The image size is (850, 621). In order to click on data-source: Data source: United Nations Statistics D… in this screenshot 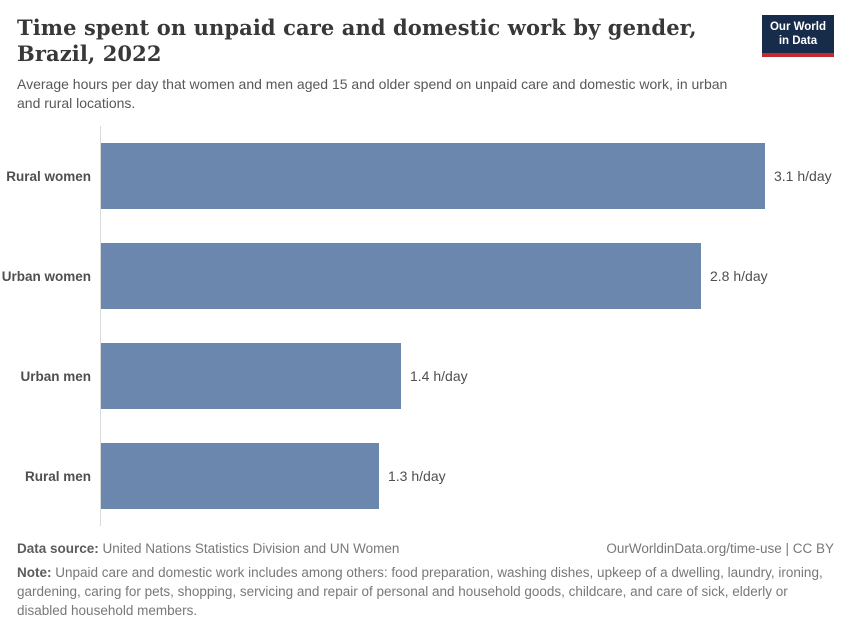, I will do `click(208, 548)`.